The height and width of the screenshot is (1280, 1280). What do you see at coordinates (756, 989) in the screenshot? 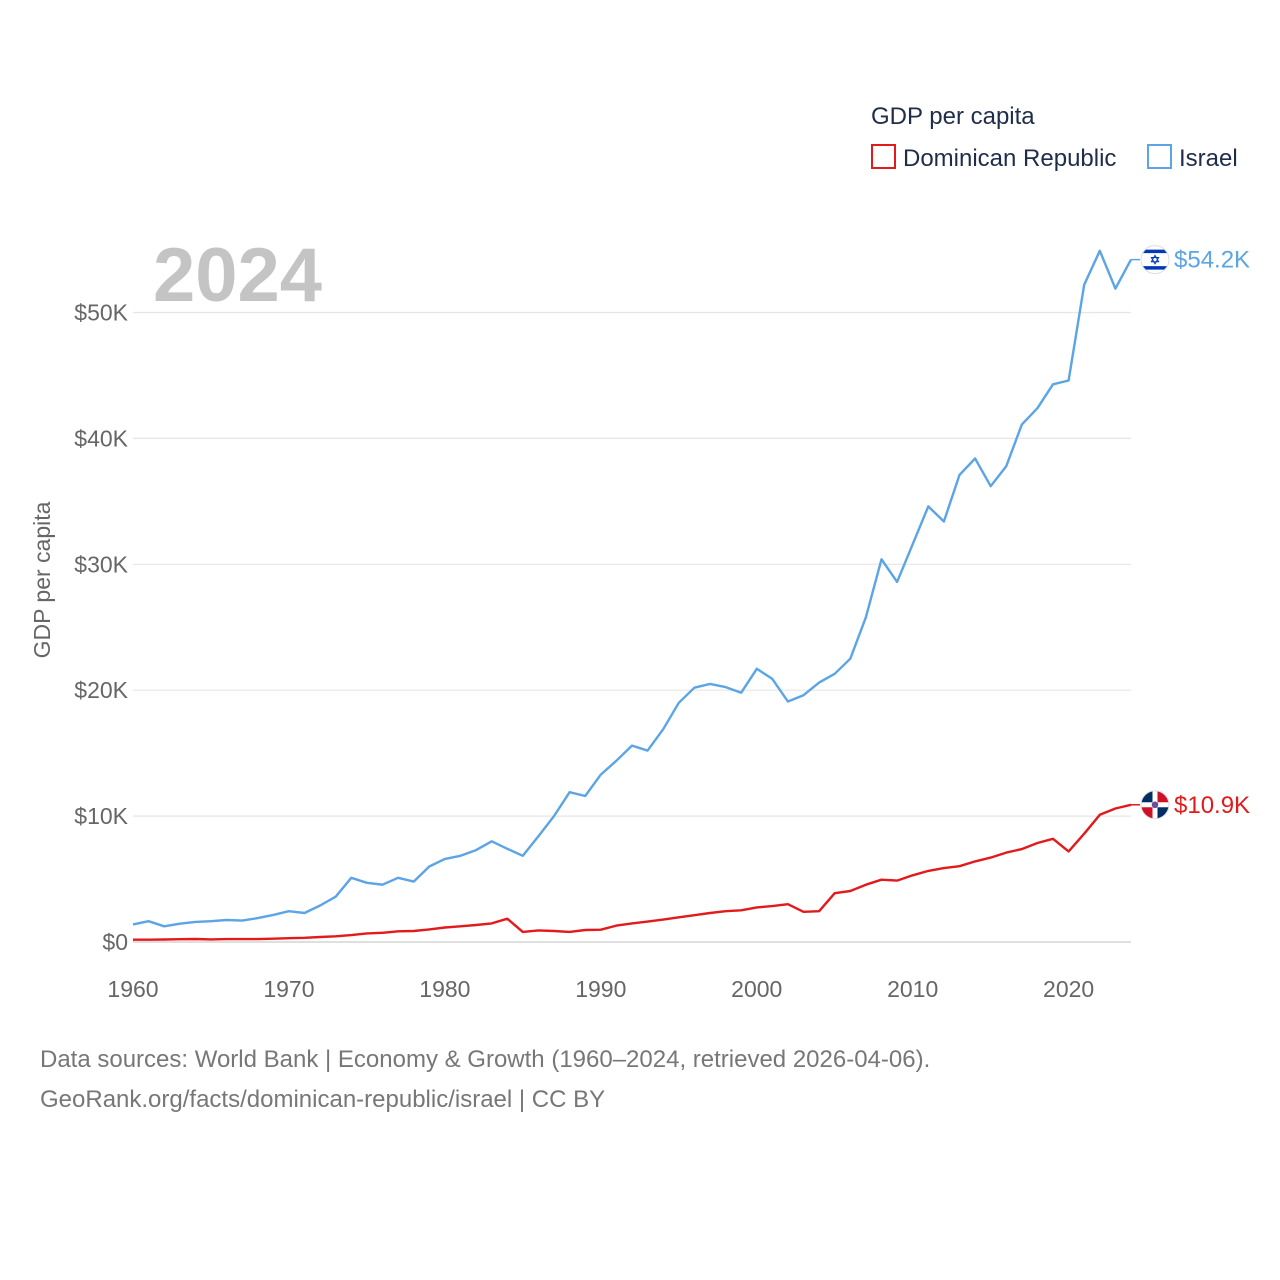
I see `x-tick-label: 2000` at bounding box center [756, 989].